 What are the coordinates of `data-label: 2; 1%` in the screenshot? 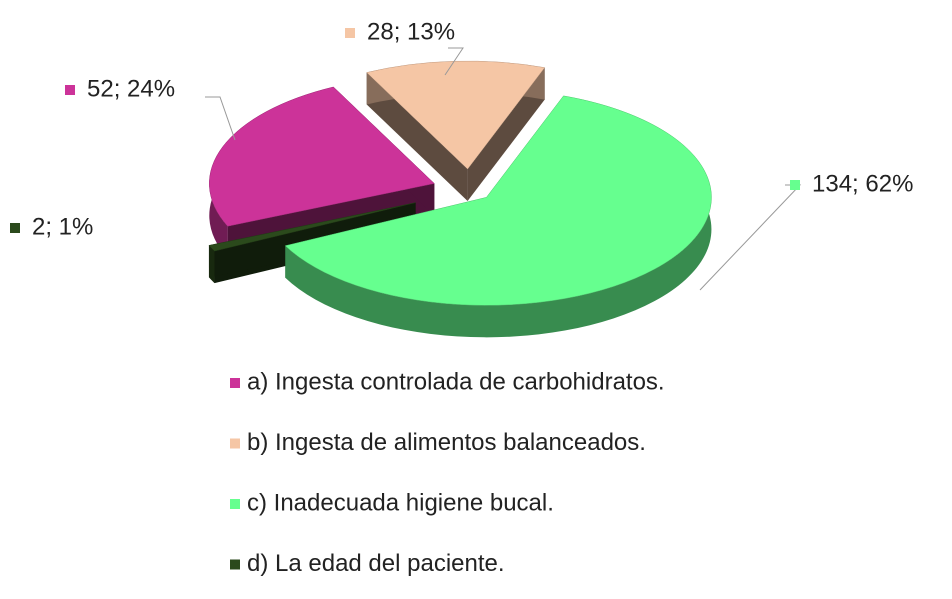 It's located at (62, 226).